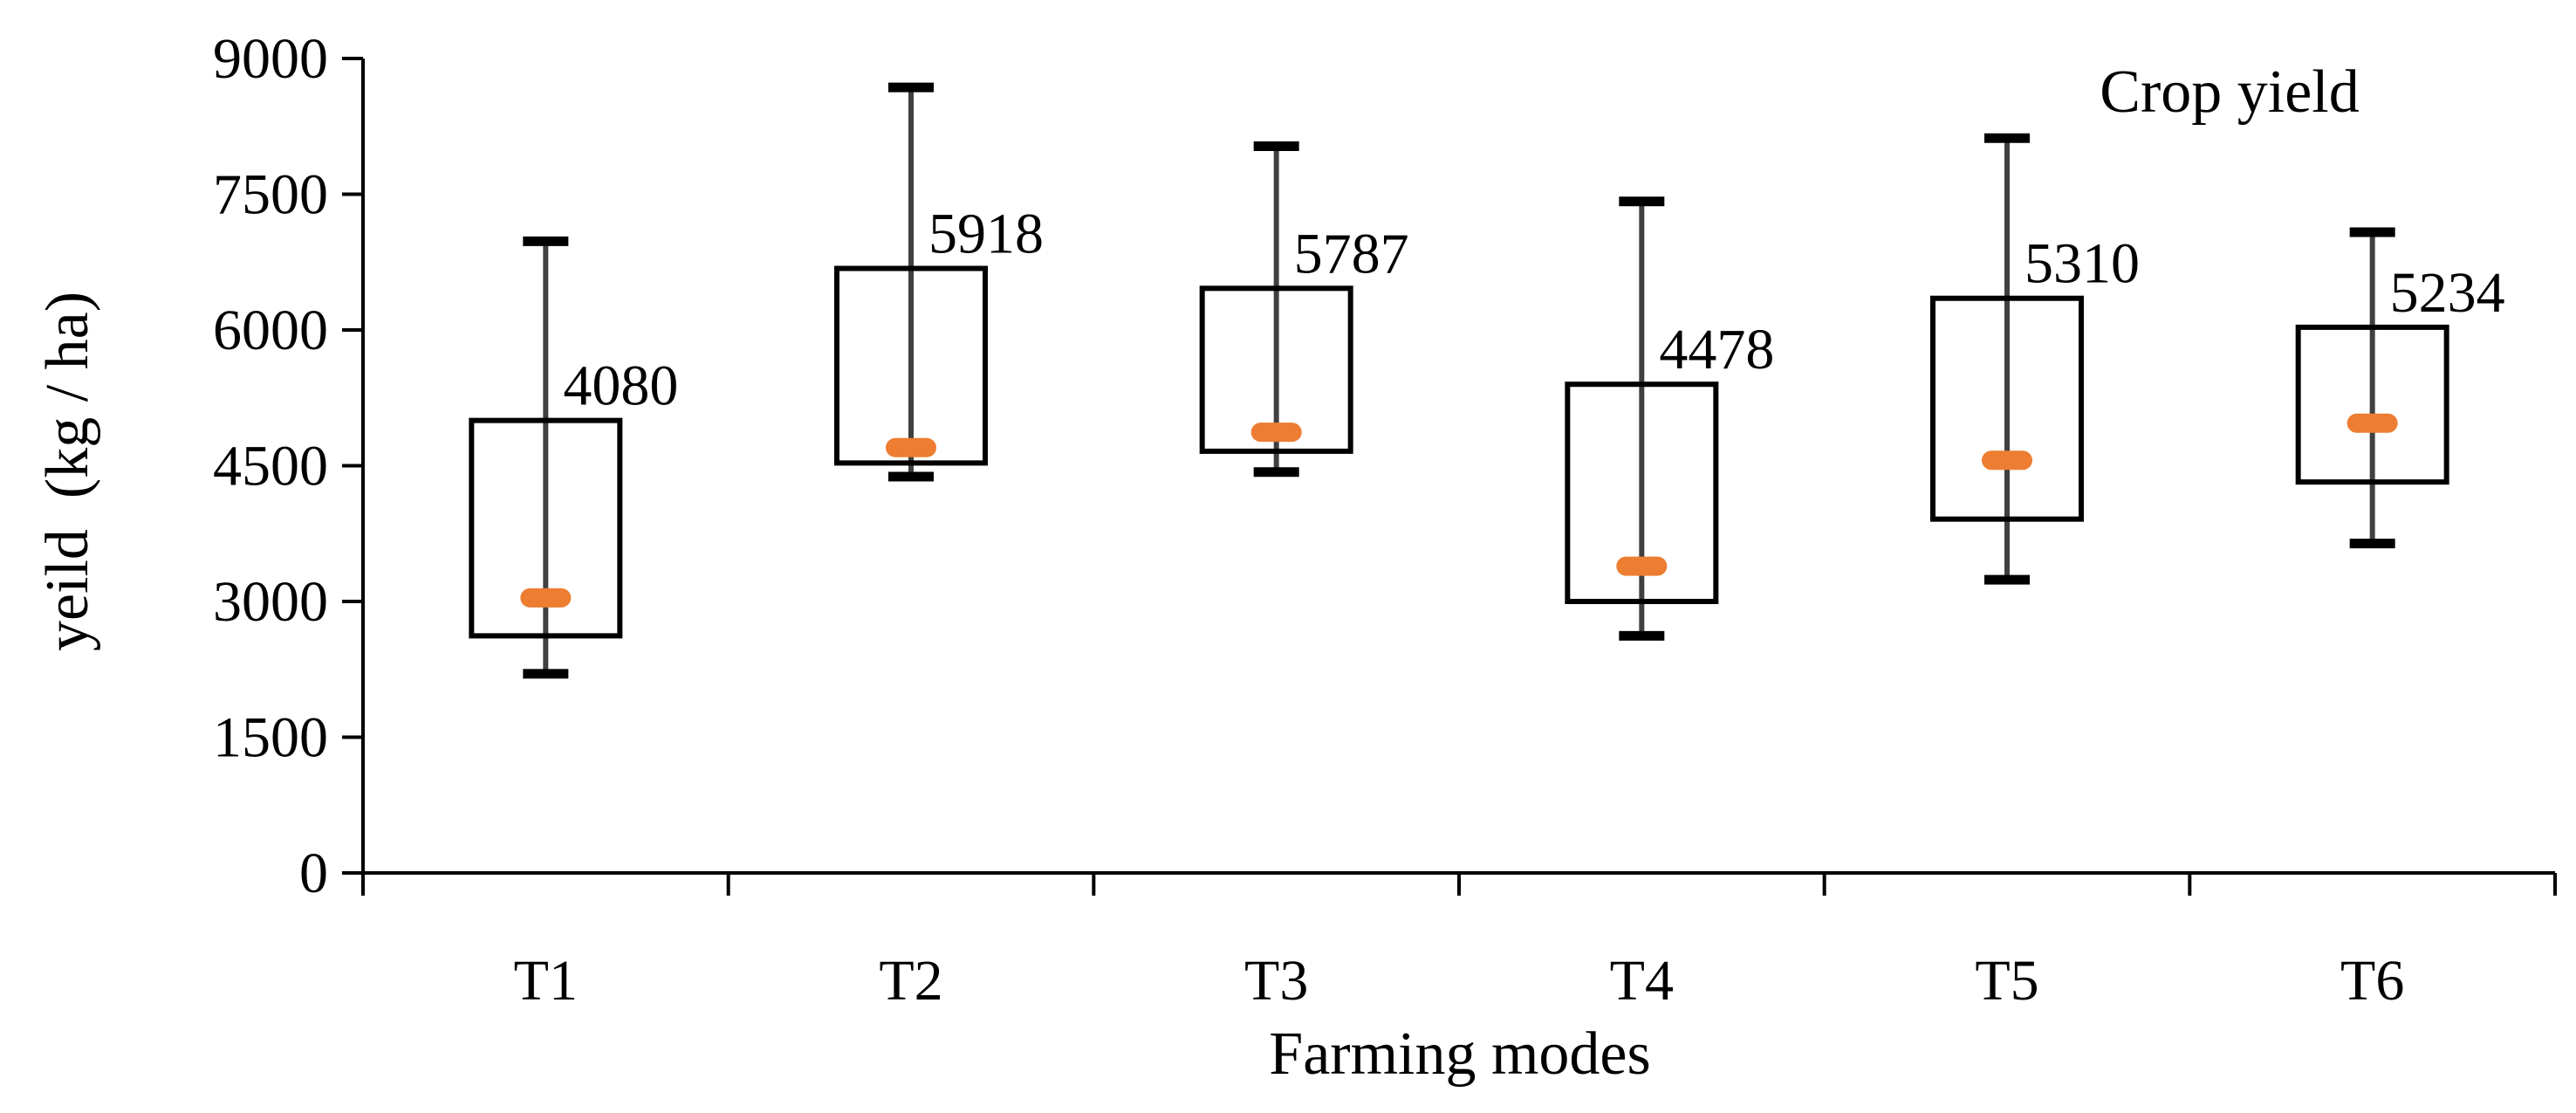  What do you see at coordinates (271, 59) in the screenshot?
I see `y-tick-label: 9000` at bounding box center [271, 59].